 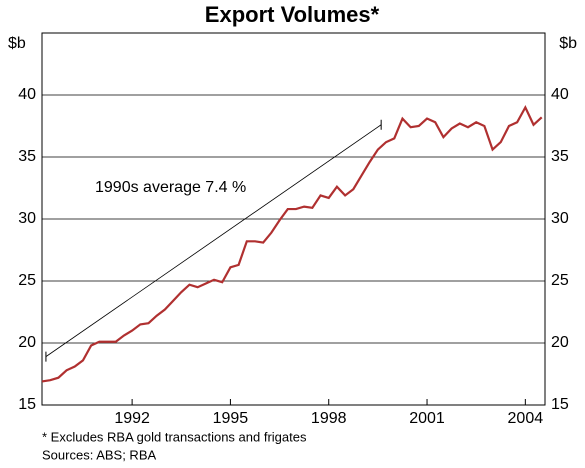 I want to click on y2-tick-label: 40, so click(x=560, y=94).